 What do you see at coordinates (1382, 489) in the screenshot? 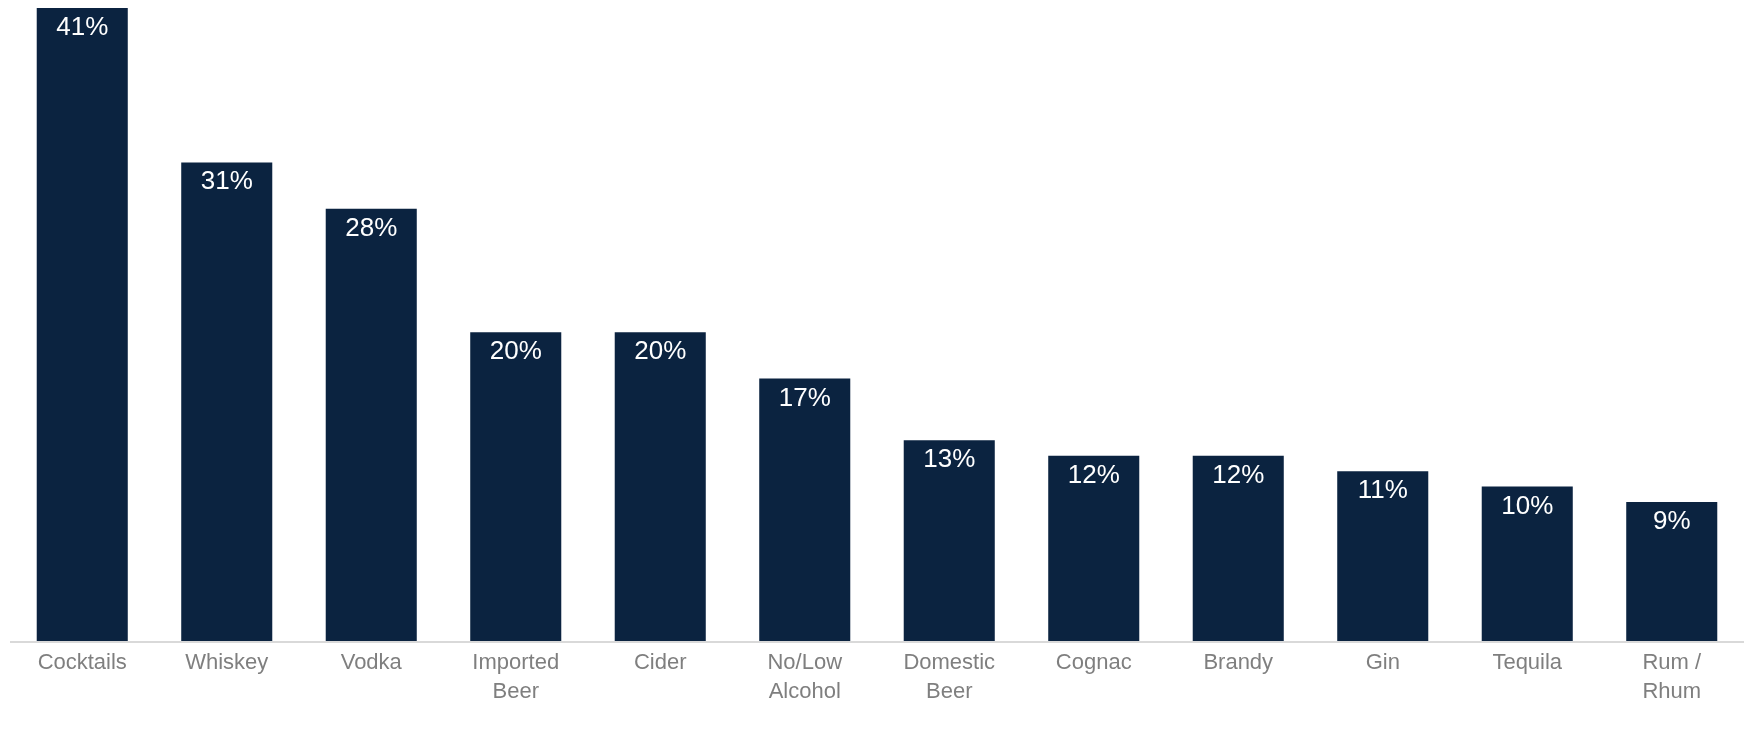
I see `data-label: 11%` at bounding box center [1382, 489].